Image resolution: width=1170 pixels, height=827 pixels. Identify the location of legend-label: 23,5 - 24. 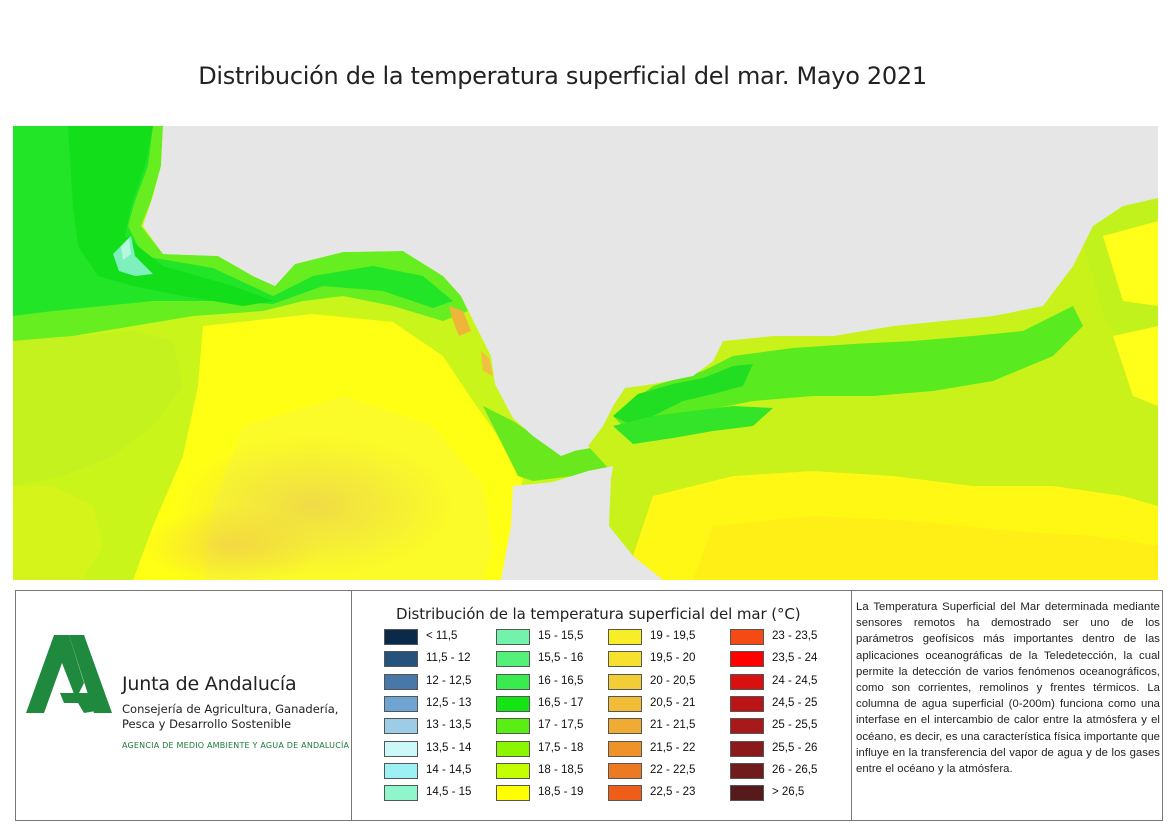
(795, 658).